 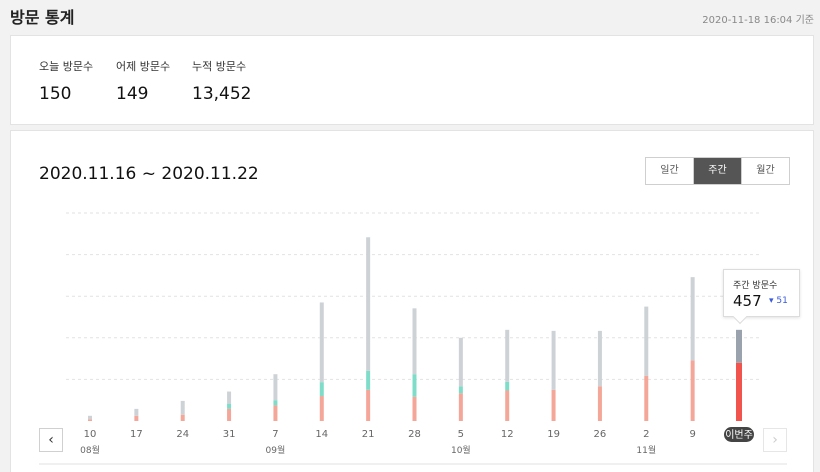 What do you see at coordinates (461, 450) in the screenshot?
I see `month-label: 10월` at bounding box center [461, 450].